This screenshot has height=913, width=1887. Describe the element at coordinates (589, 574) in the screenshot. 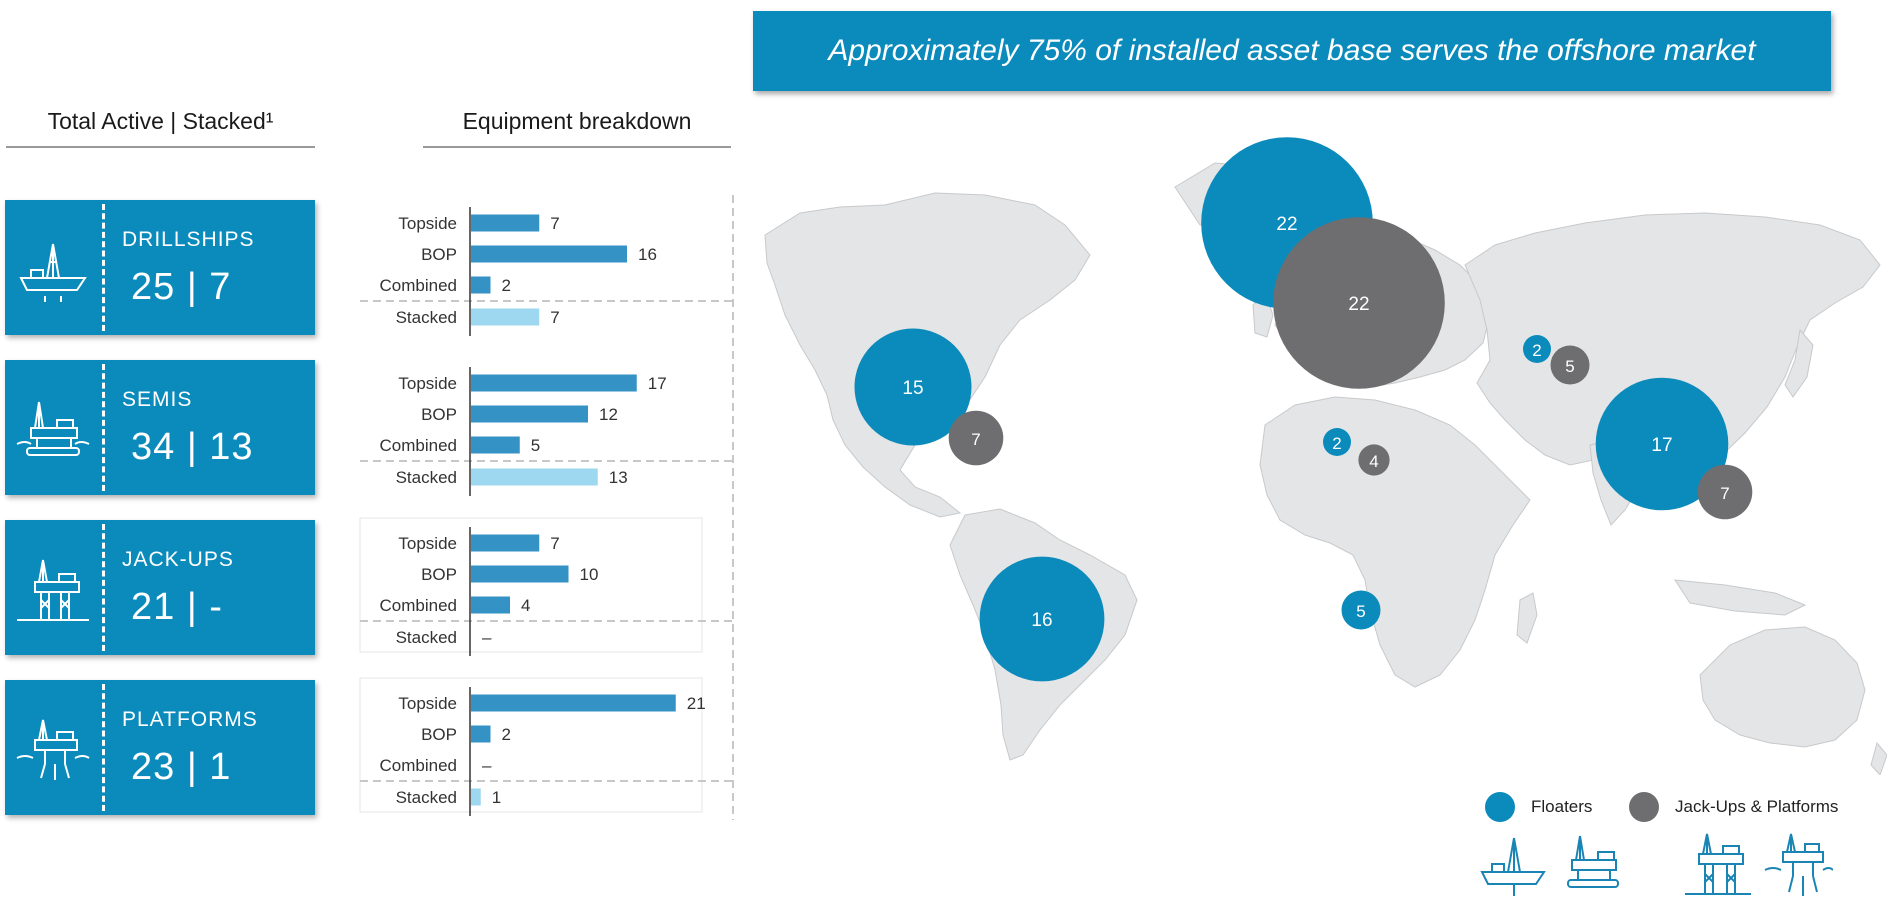

I see `bar-value-label: 10` at that location.